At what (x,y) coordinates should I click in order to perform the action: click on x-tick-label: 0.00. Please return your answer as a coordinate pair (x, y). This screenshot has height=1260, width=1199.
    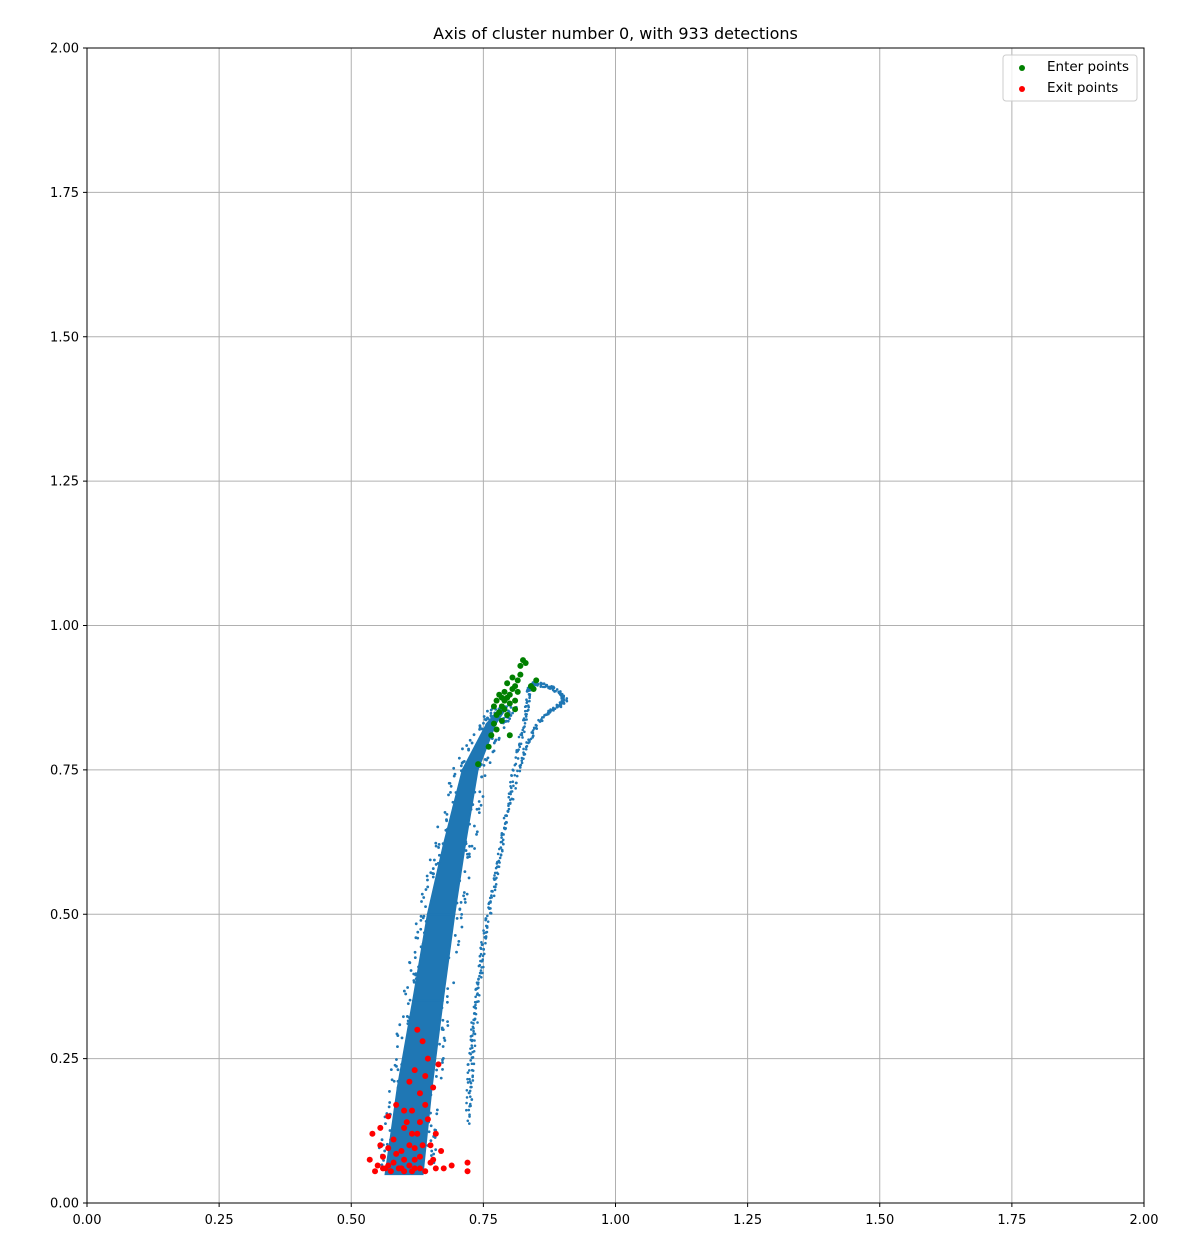
    Looking at the image, I should click on (87, 1220).